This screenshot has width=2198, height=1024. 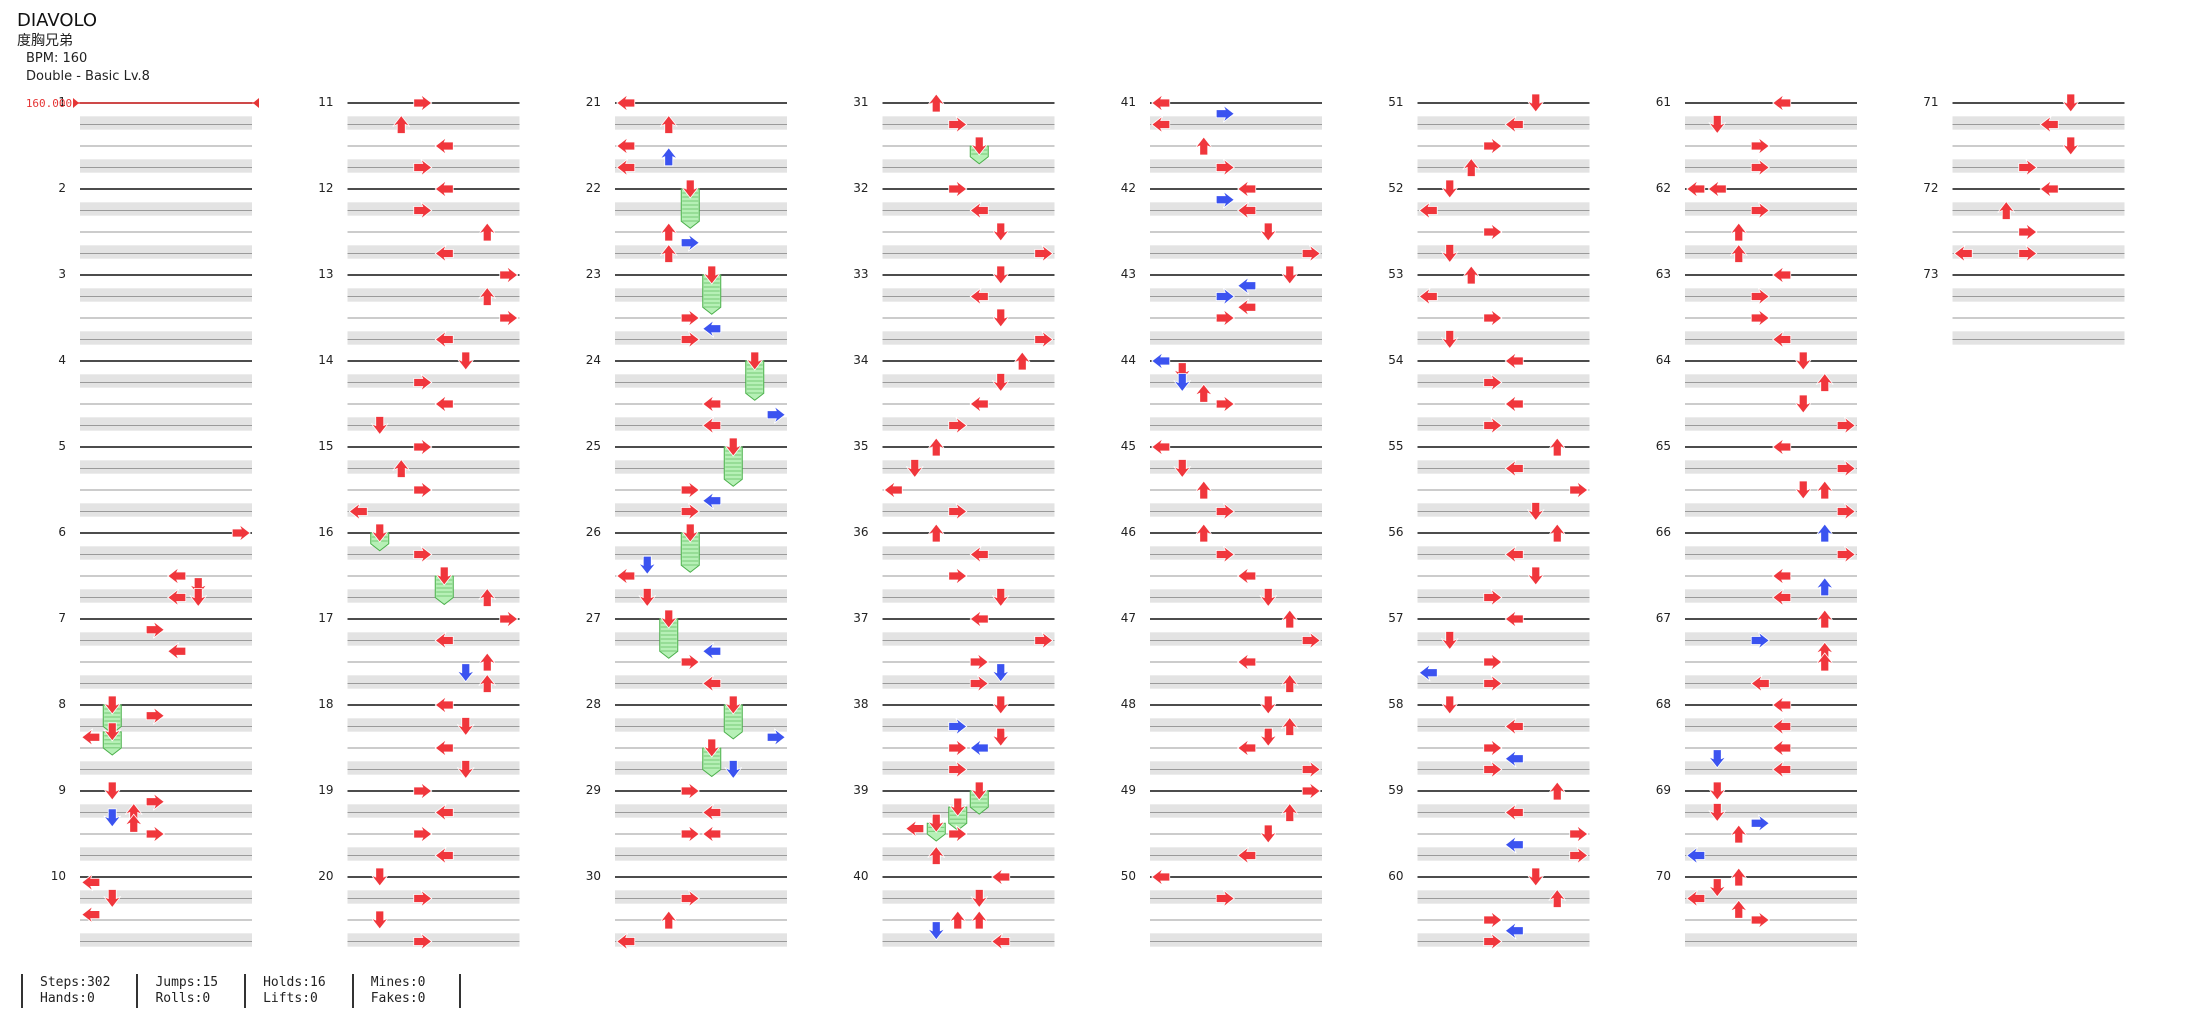 What do you see at coordinates (62, 618) in the screenshot?
I see `measure-number: 7` at bounding box center [62, 618].